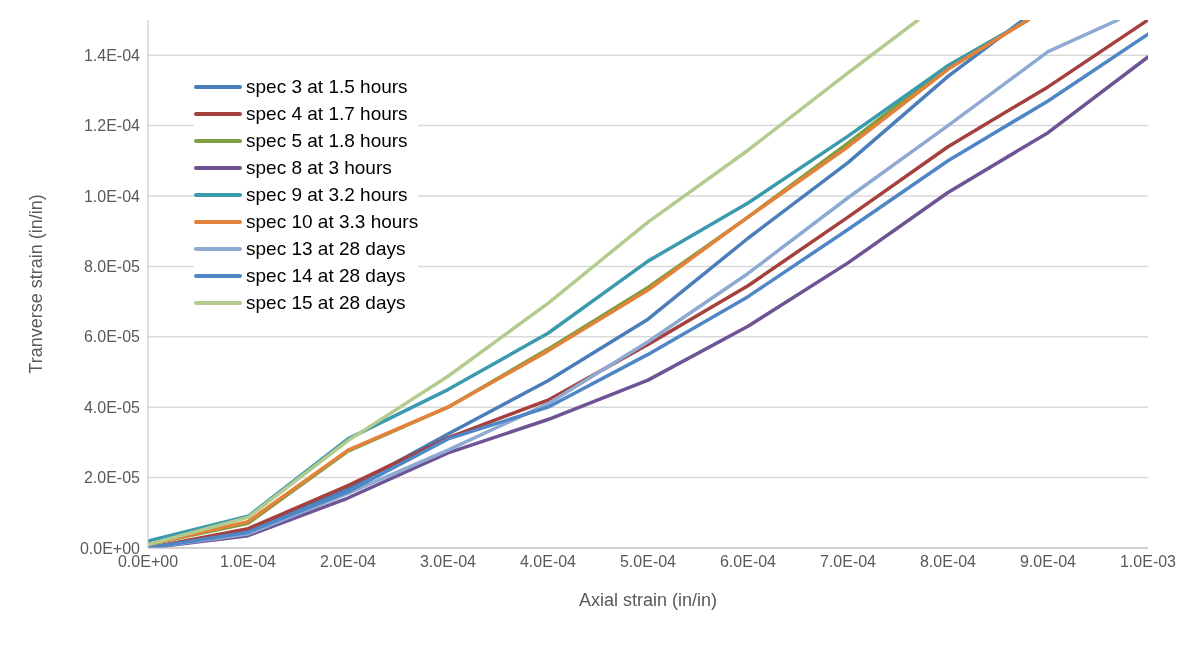 The image size is (1196, 647). What do you see at coordinates (332, 221) in the screenshot?
I see `legend-label: spec 10 at 3.3 hours` at bounding box center [332, 221].